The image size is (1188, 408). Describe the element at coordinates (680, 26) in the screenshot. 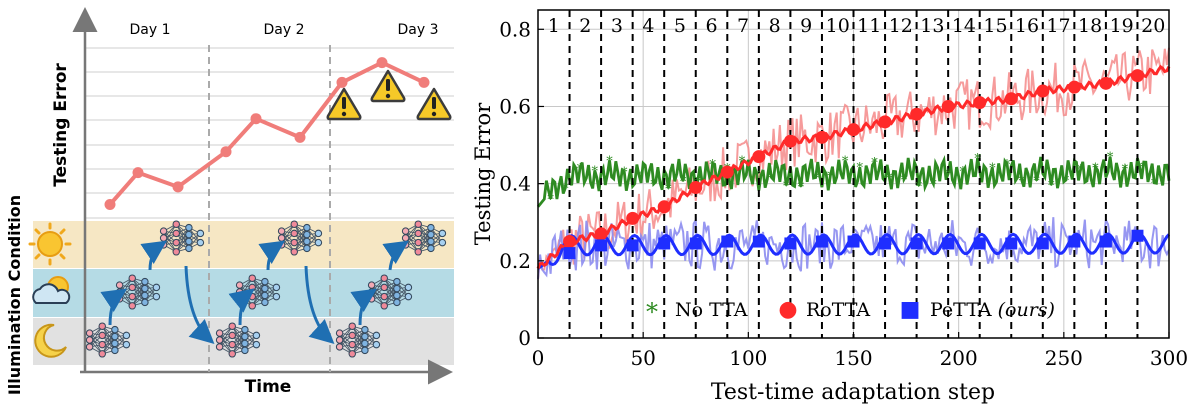

I see `segment-label: 5` at that location.